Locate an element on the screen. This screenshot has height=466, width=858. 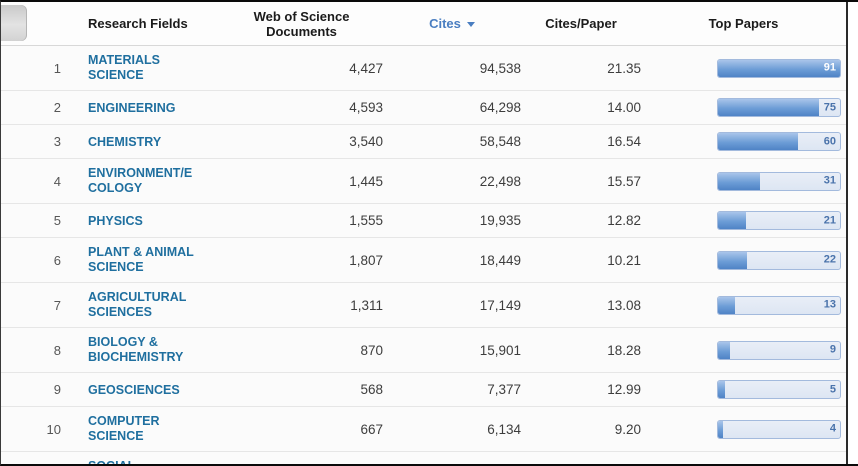
table-row: 2 ENGINEERING 4,593 64,298 14.00 75 is located at coordinates (423, 108).